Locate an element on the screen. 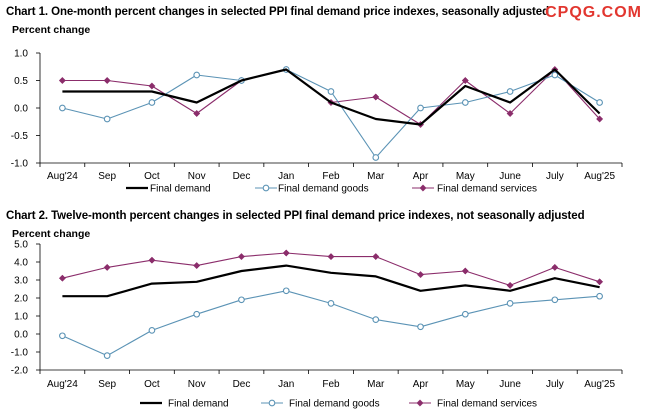 The width and height of the screenshot is (650, 418). chart1-ytick-label: -0.5 is located at coordinates (20, 136).